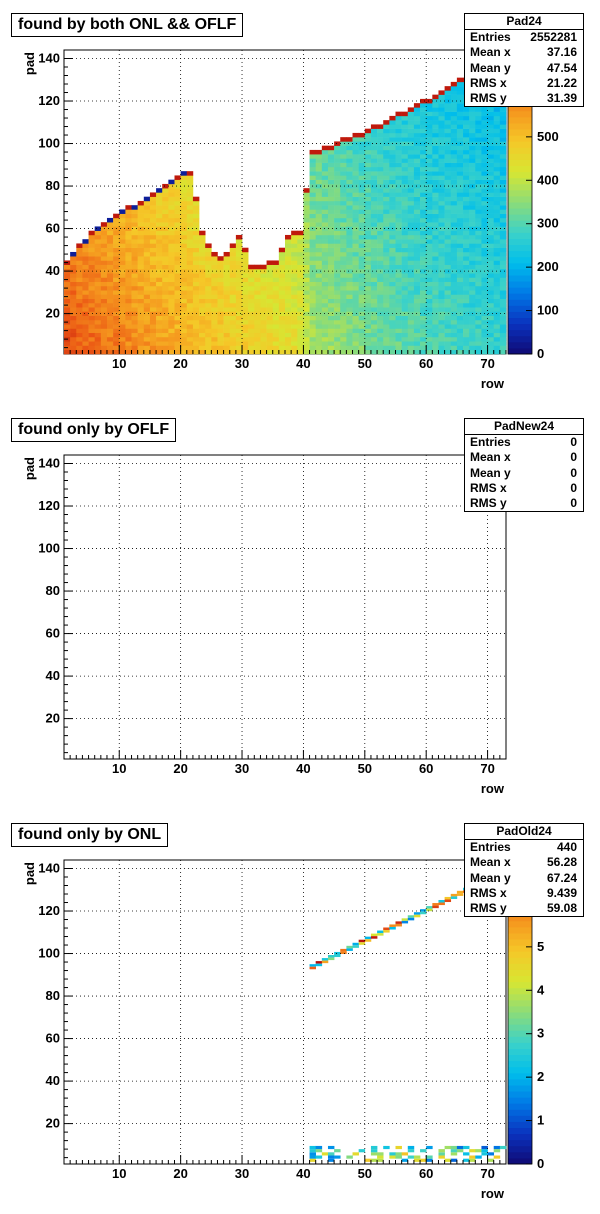  I want to click on x-tick-label: 70, so click(487, 768).